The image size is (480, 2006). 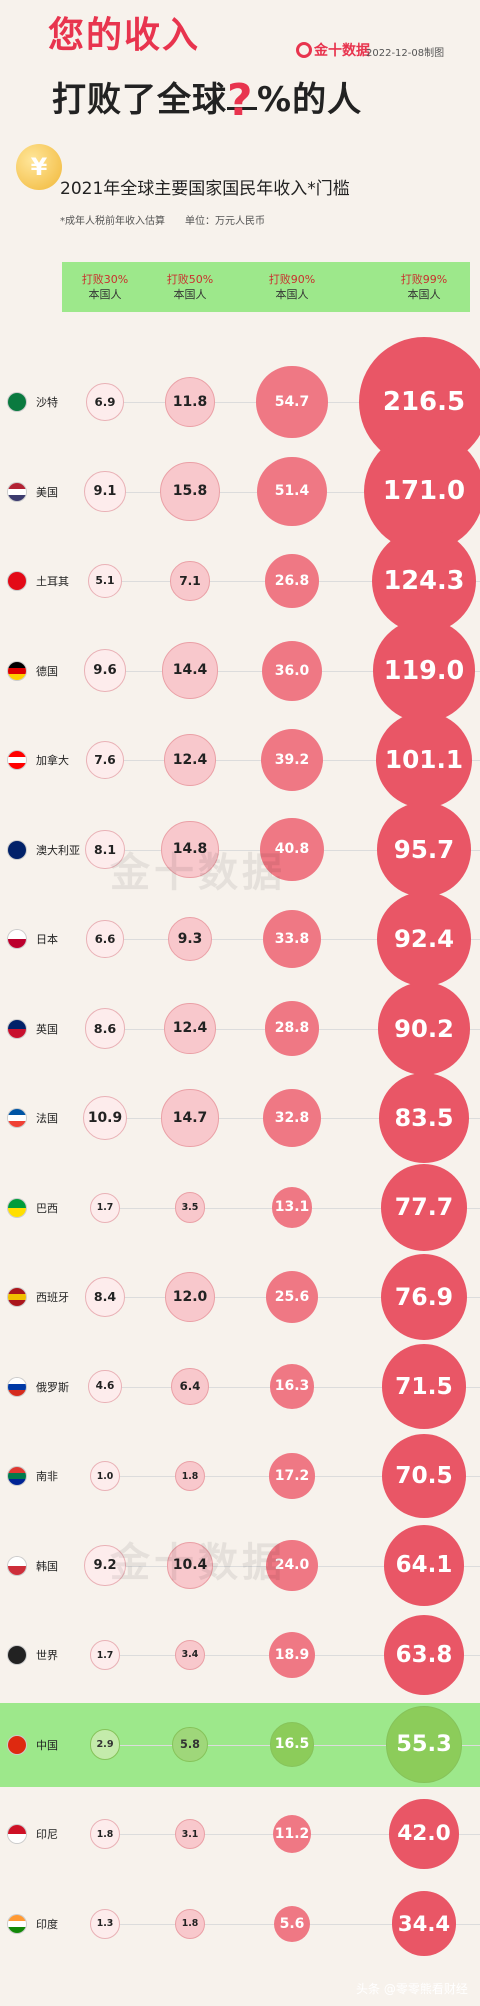 What do you see at coordinates (292, 1028) in the screenshot?
I see `value-bubble: 28.8` at bounding box center [292, 1028].